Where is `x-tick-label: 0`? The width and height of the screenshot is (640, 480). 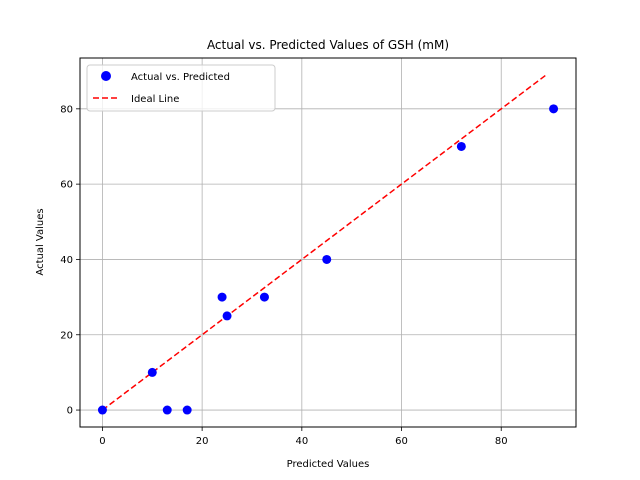
x-tick-label: 0 is located at coordinates (102, 441).